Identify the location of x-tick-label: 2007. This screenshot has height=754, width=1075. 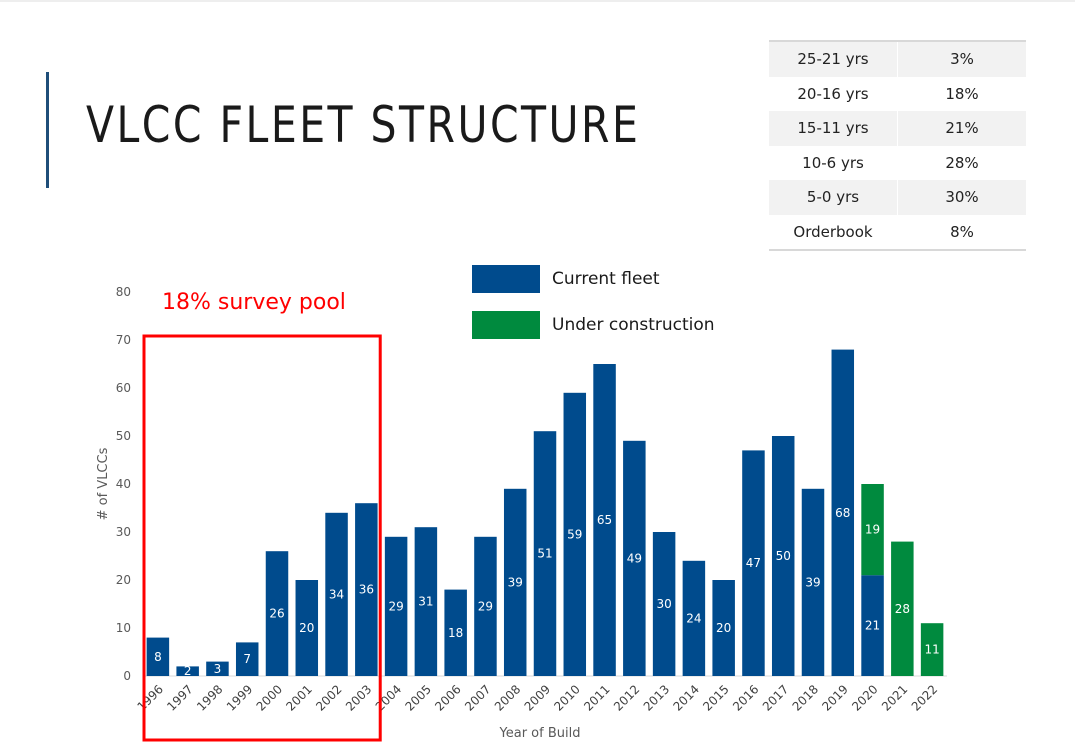
(477, 697).